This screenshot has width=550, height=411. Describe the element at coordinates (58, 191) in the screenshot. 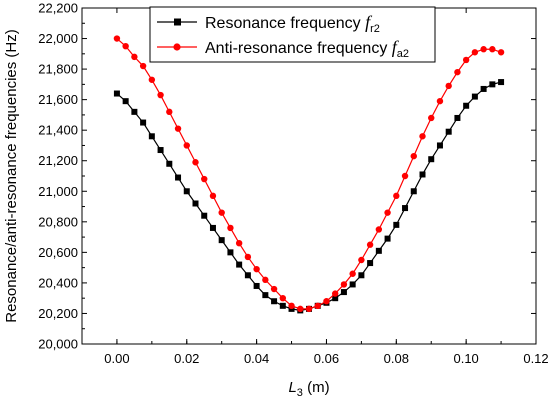

I see `y-tick-label: 21,000` at that location.